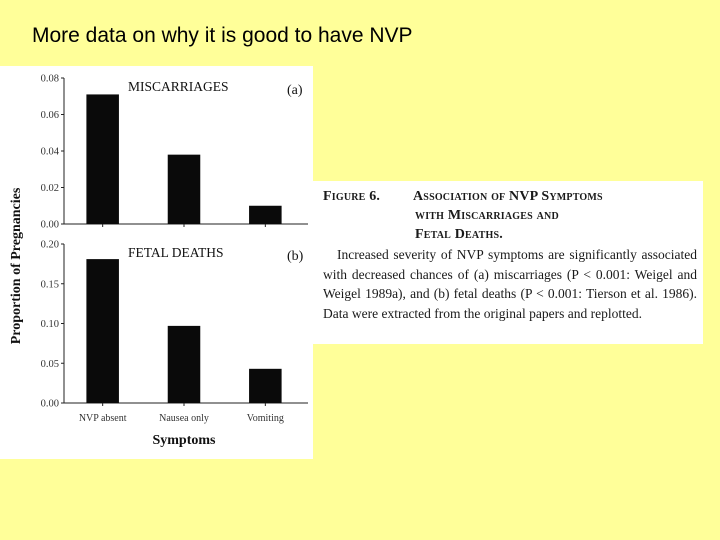 This screenshot has height=540, width=720. I want to click on x-tick-label: Nausea only, so click(184, 418).